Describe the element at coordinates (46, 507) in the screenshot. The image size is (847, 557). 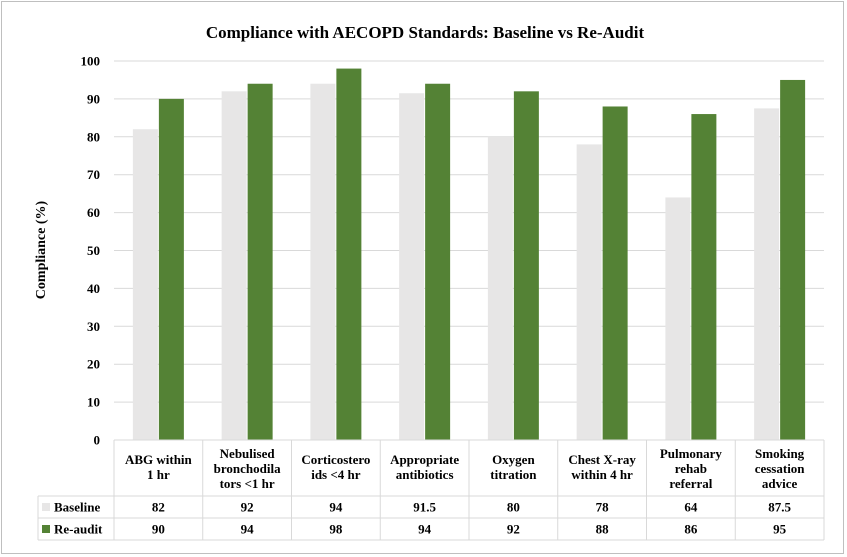
I see `legend-key-baseline` at that location.